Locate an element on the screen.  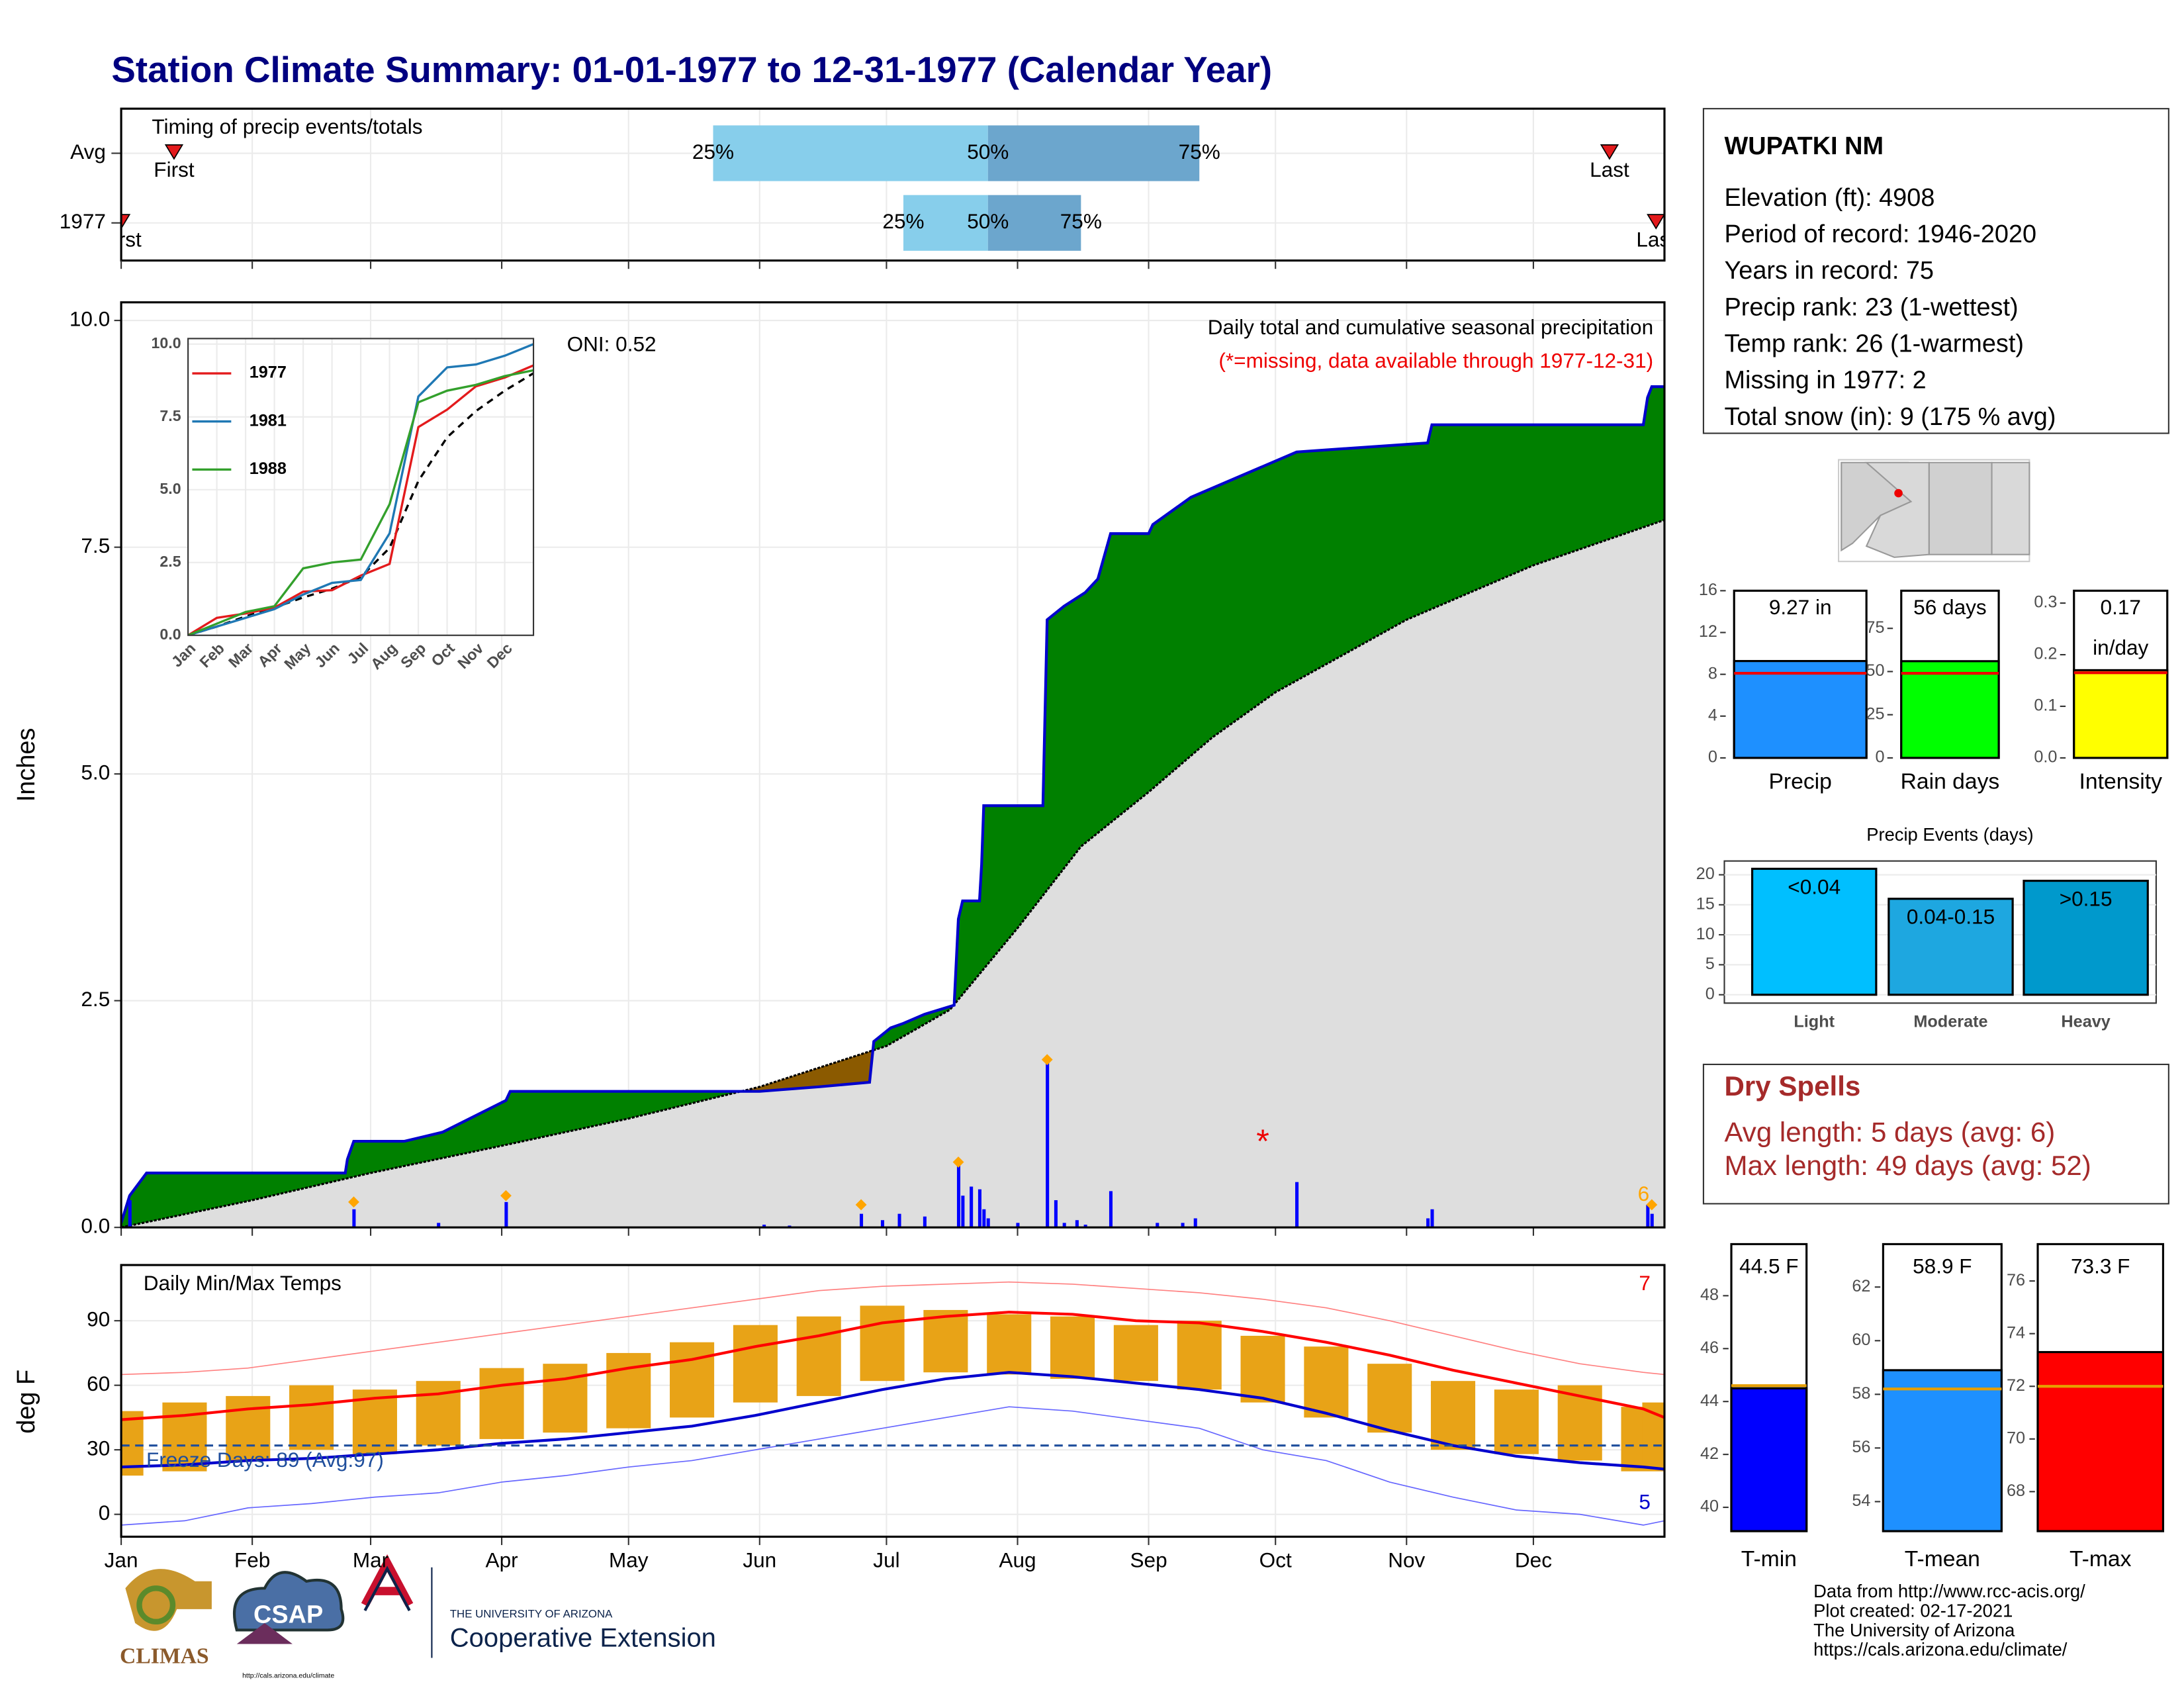
x-tick-label: Oct is located at coordinates (1275, 1560).